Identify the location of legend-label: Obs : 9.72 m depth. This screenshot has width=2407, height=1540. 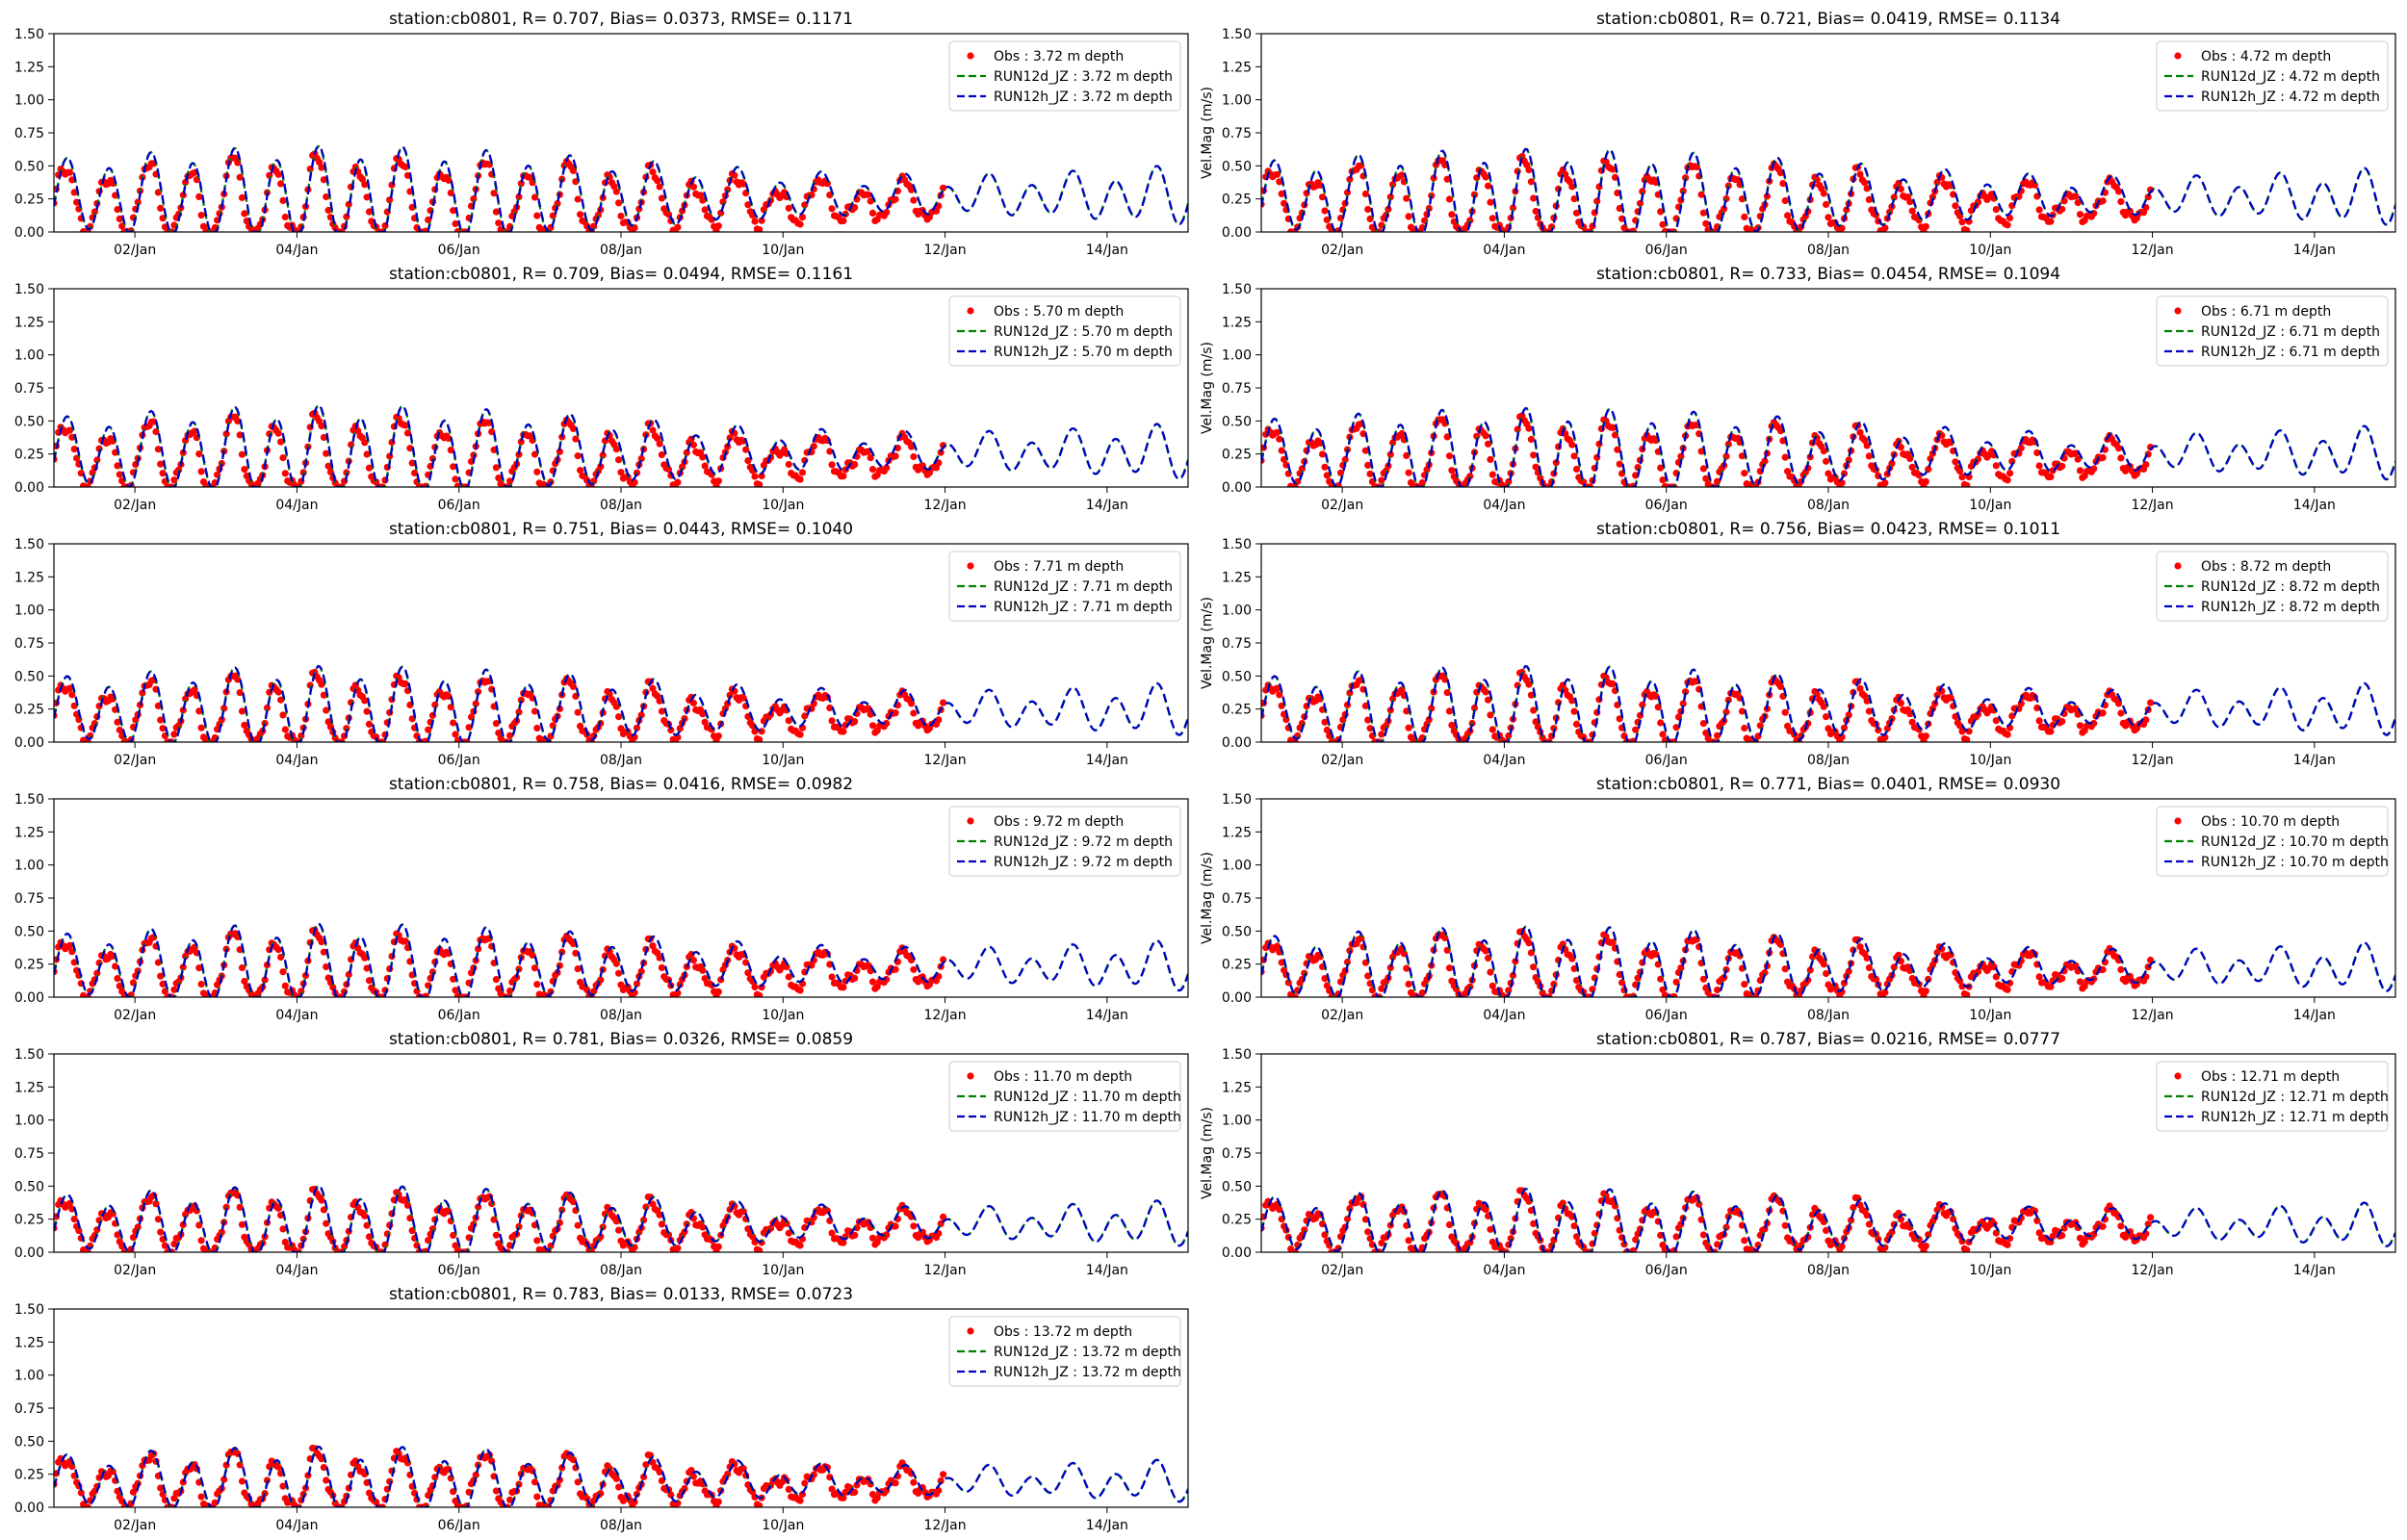
(1059, 822).